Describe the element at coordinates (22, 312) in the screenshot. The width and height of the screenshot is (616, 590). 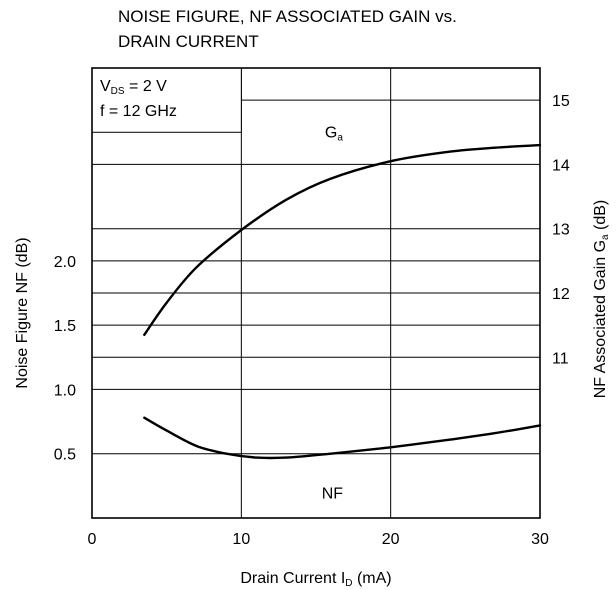
I see `y-axis-label-left: Noise Figure NF (dB)` at that location.